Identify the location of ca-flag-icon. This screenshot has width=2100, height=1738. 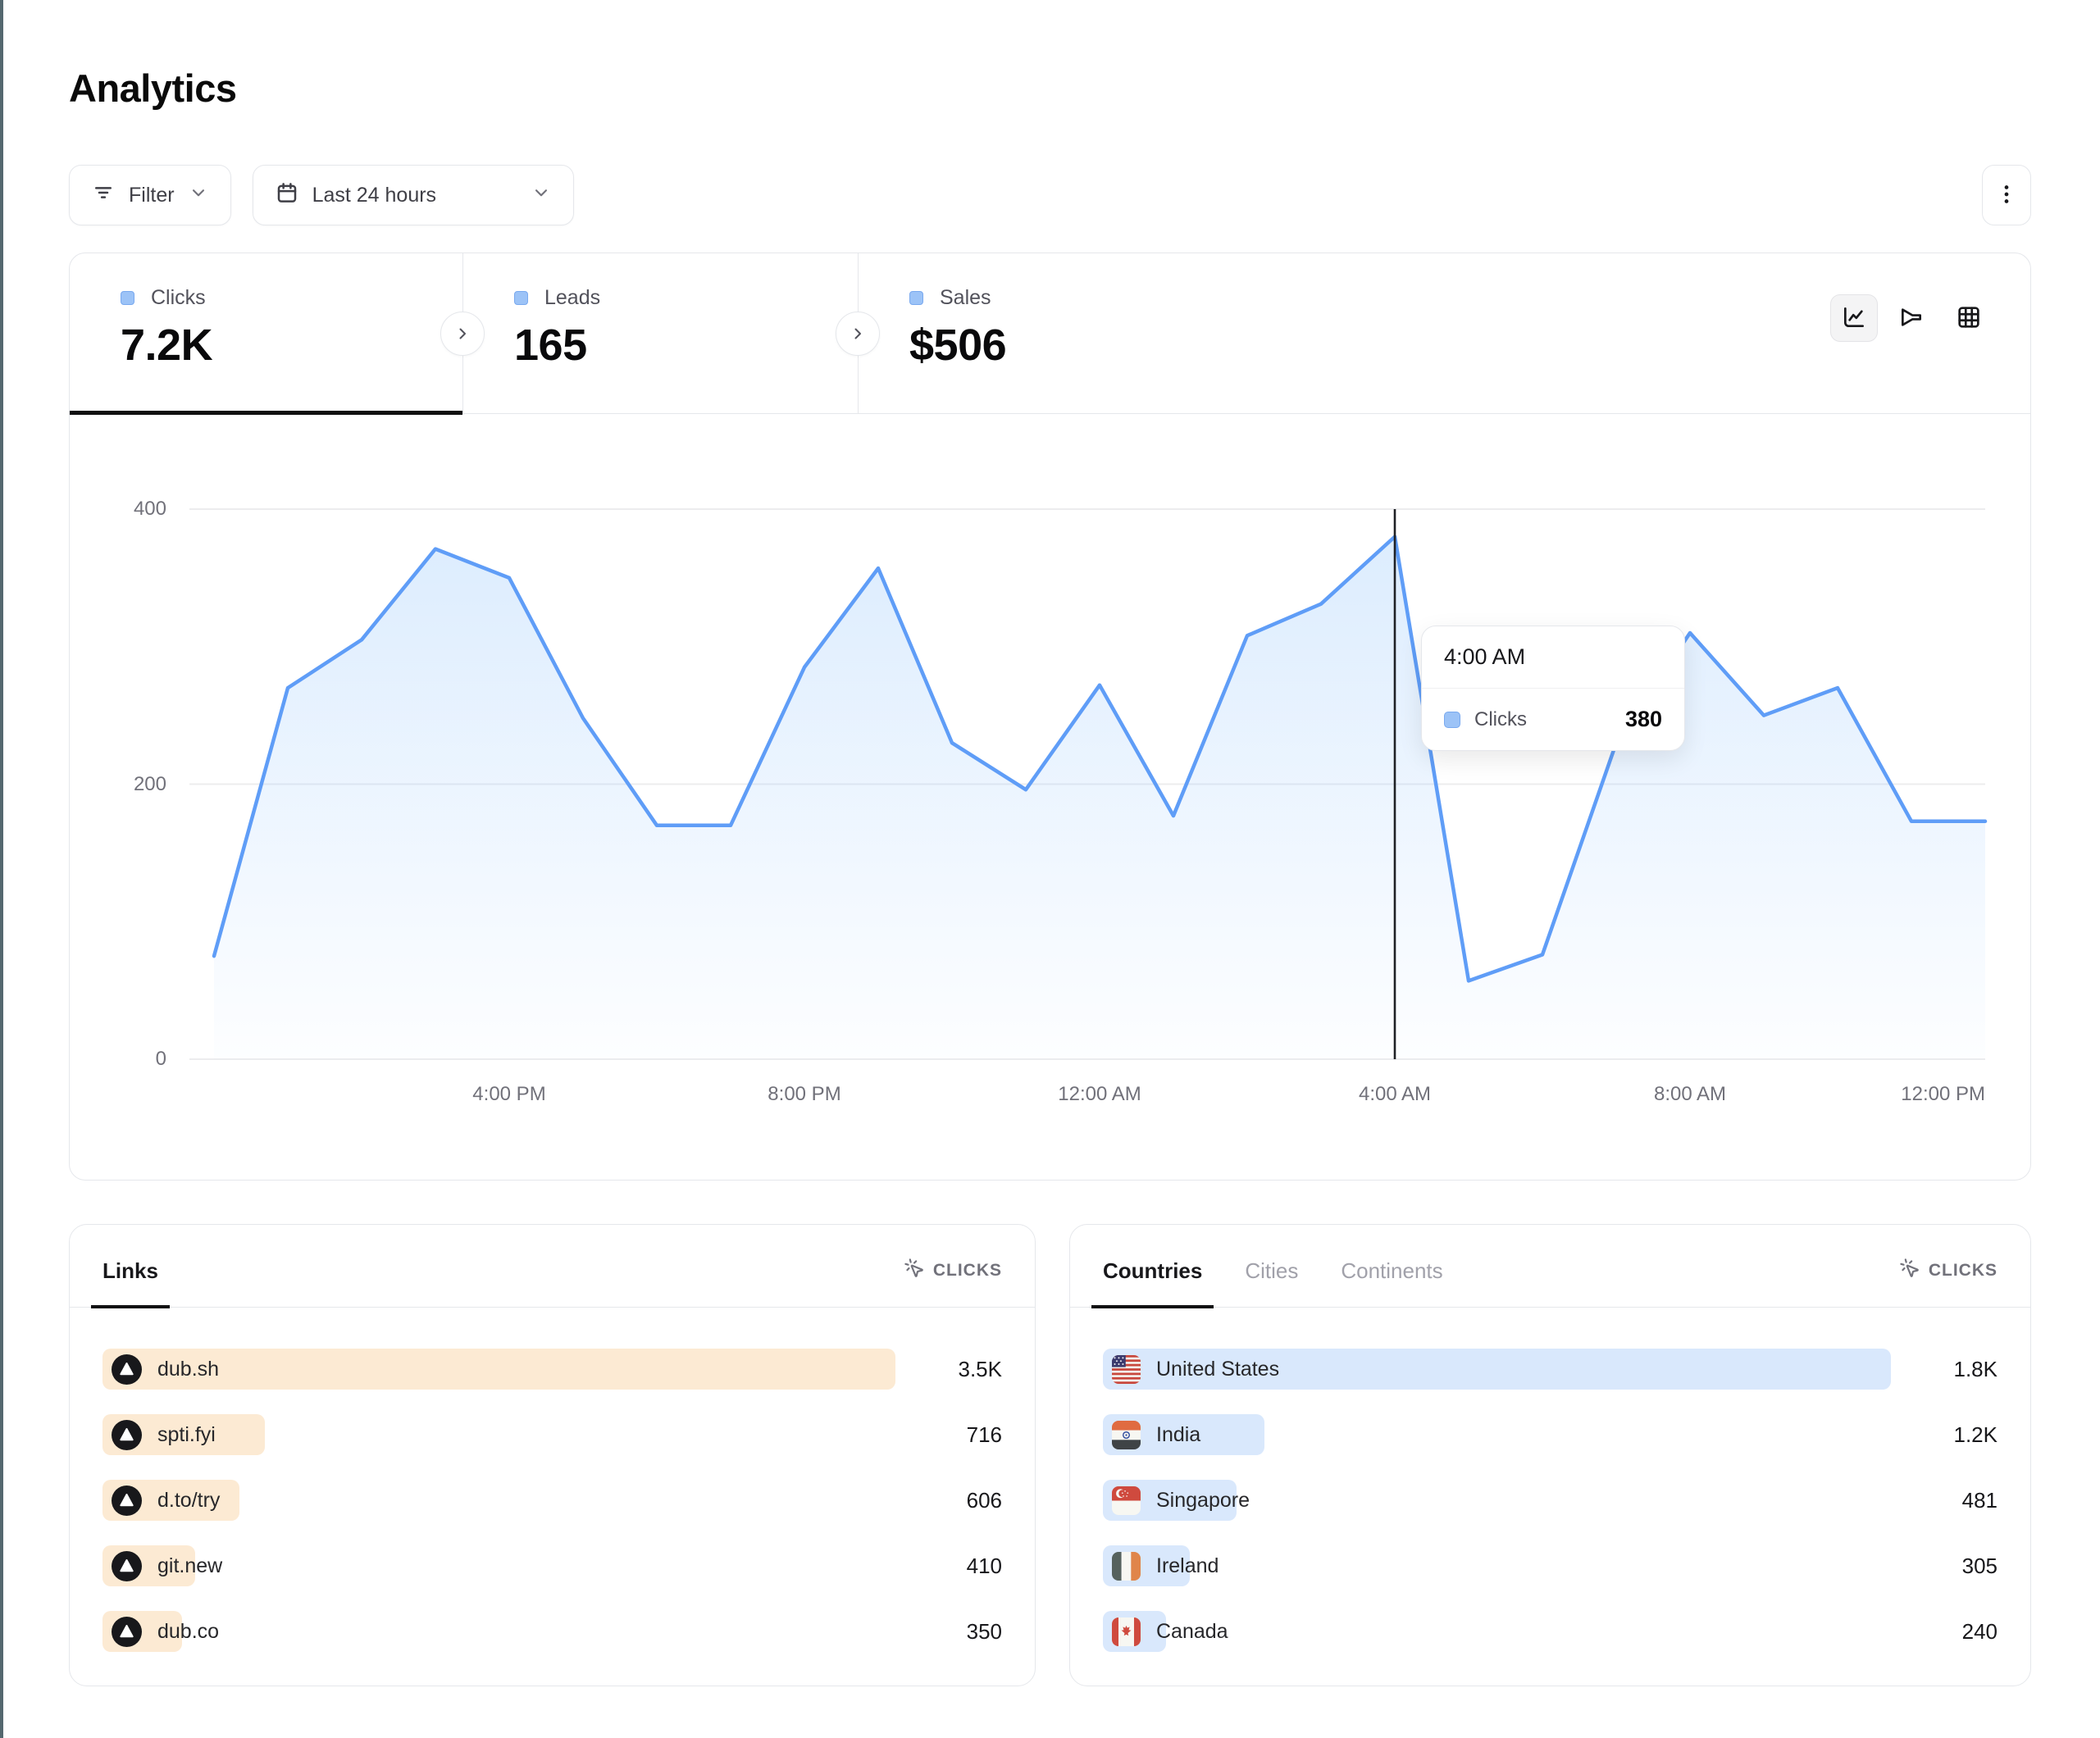
(1126, 1631).